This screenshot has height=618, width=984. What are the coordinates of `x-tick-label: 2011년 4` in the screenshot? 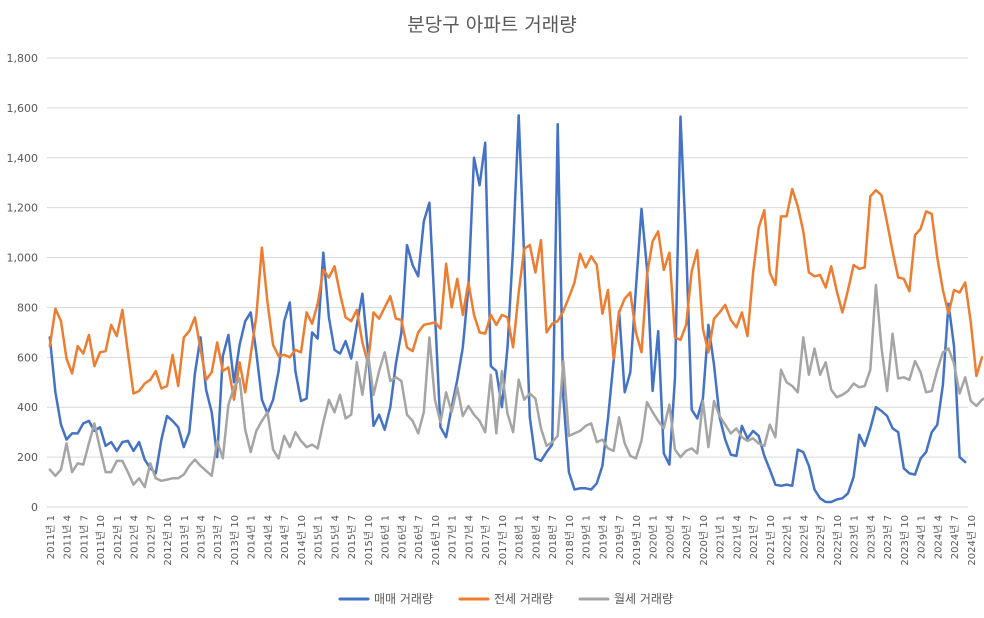 It's located at (68, 537).